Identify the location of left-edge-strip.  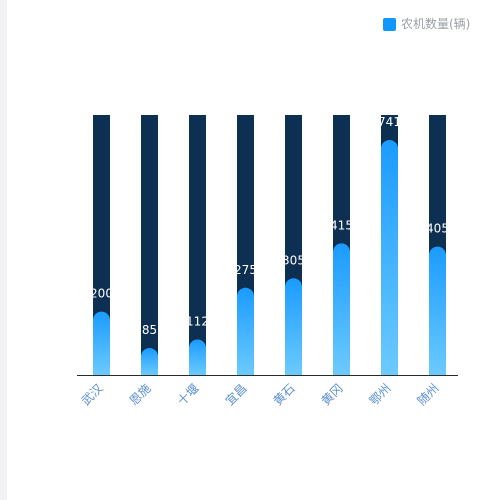
(3, 250).